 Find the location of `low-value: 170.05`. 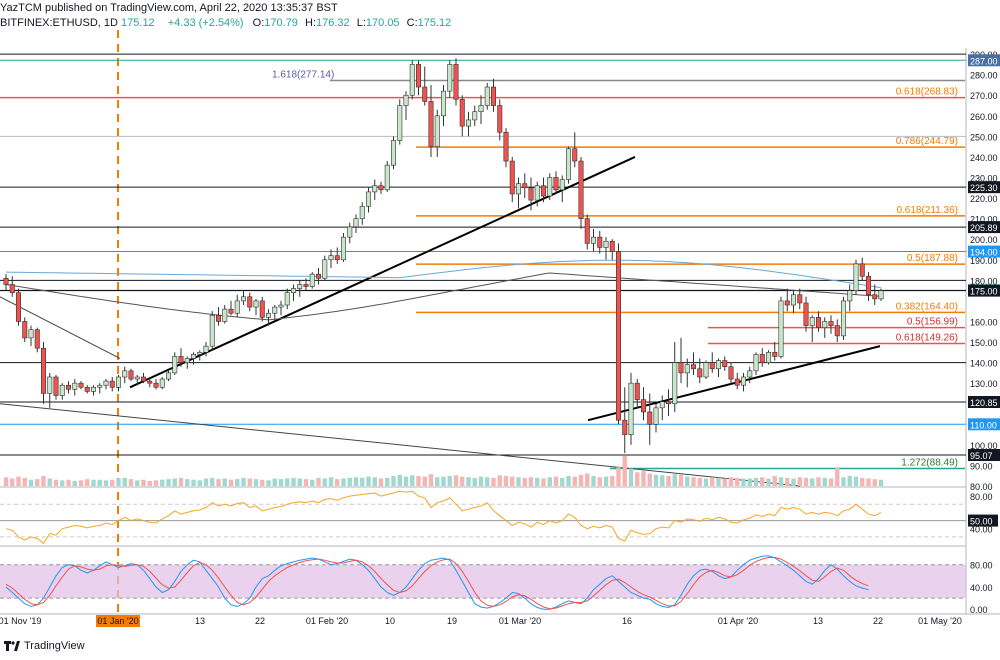

low-value: 170.05 is located at coordinates (382, 23).